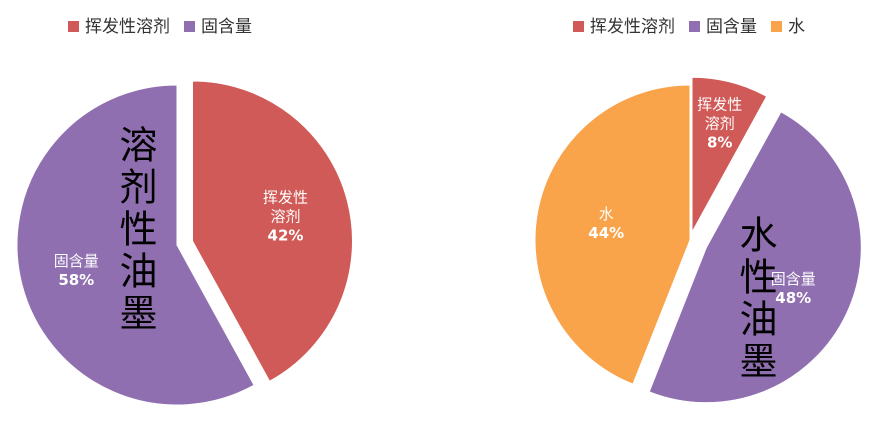  Describe the element at coordinates (755, 299) in the screenshot. I see `annotation: 水性油墨` at that location.